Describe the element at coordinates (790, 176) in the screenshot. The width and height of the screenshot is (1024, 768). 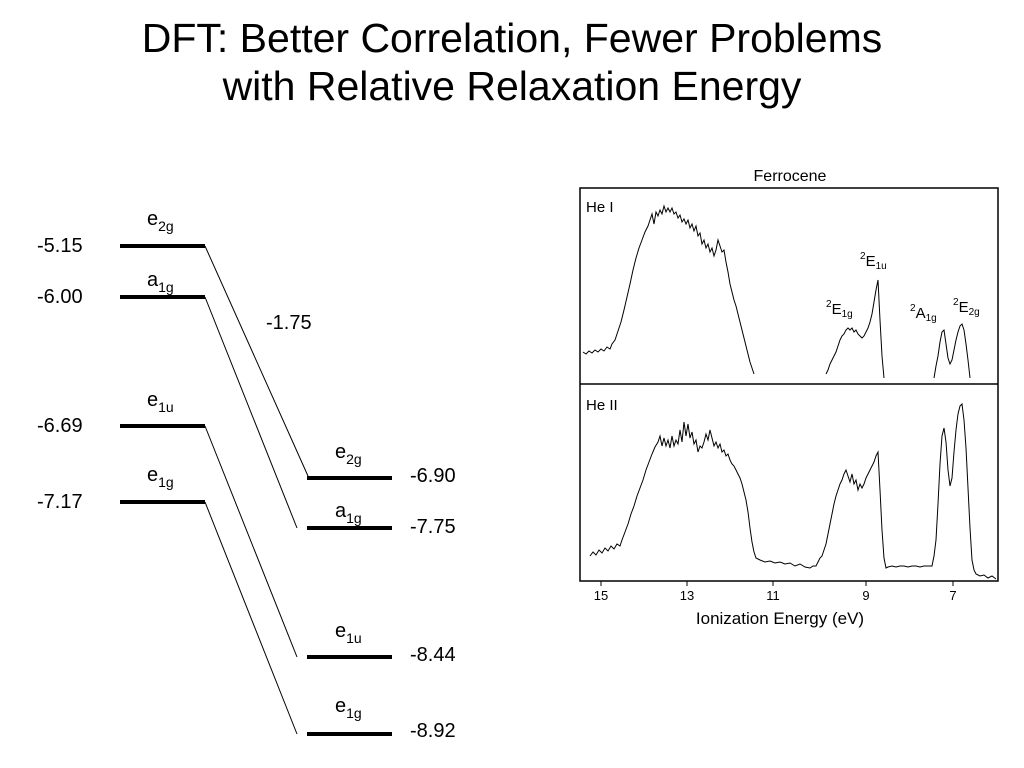
I see `spectrum-title: Ferrocene` at that location.